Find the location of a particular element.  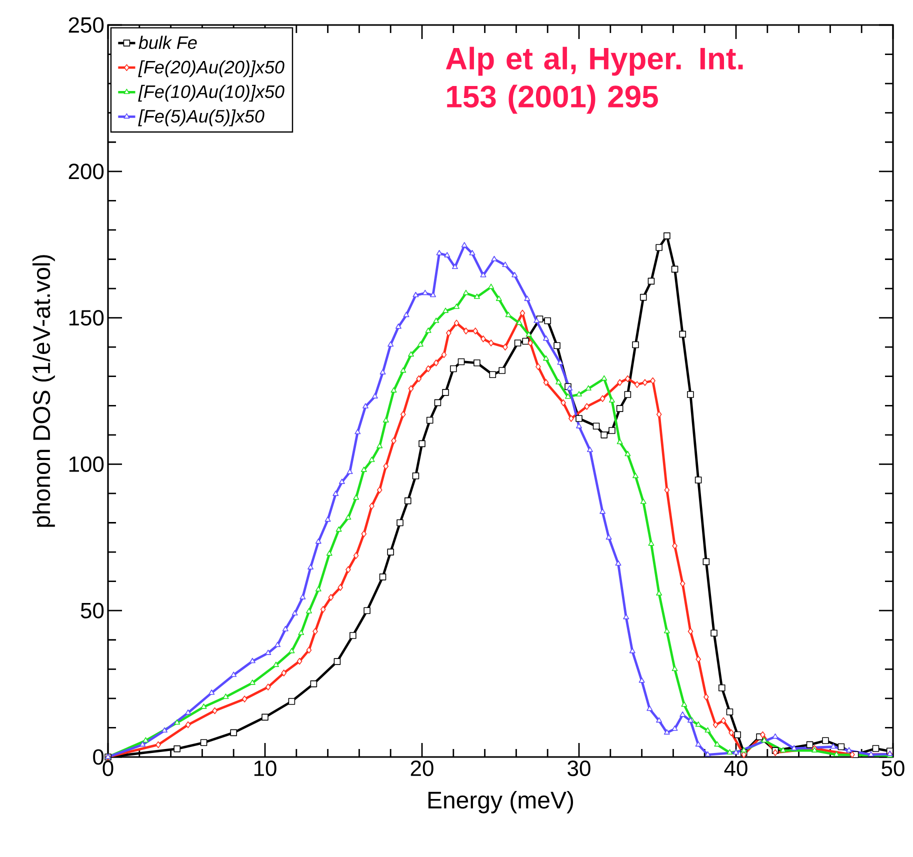

legend-label: [Fe(5)Au(5)]x50 is located at coordinates (201, 117).